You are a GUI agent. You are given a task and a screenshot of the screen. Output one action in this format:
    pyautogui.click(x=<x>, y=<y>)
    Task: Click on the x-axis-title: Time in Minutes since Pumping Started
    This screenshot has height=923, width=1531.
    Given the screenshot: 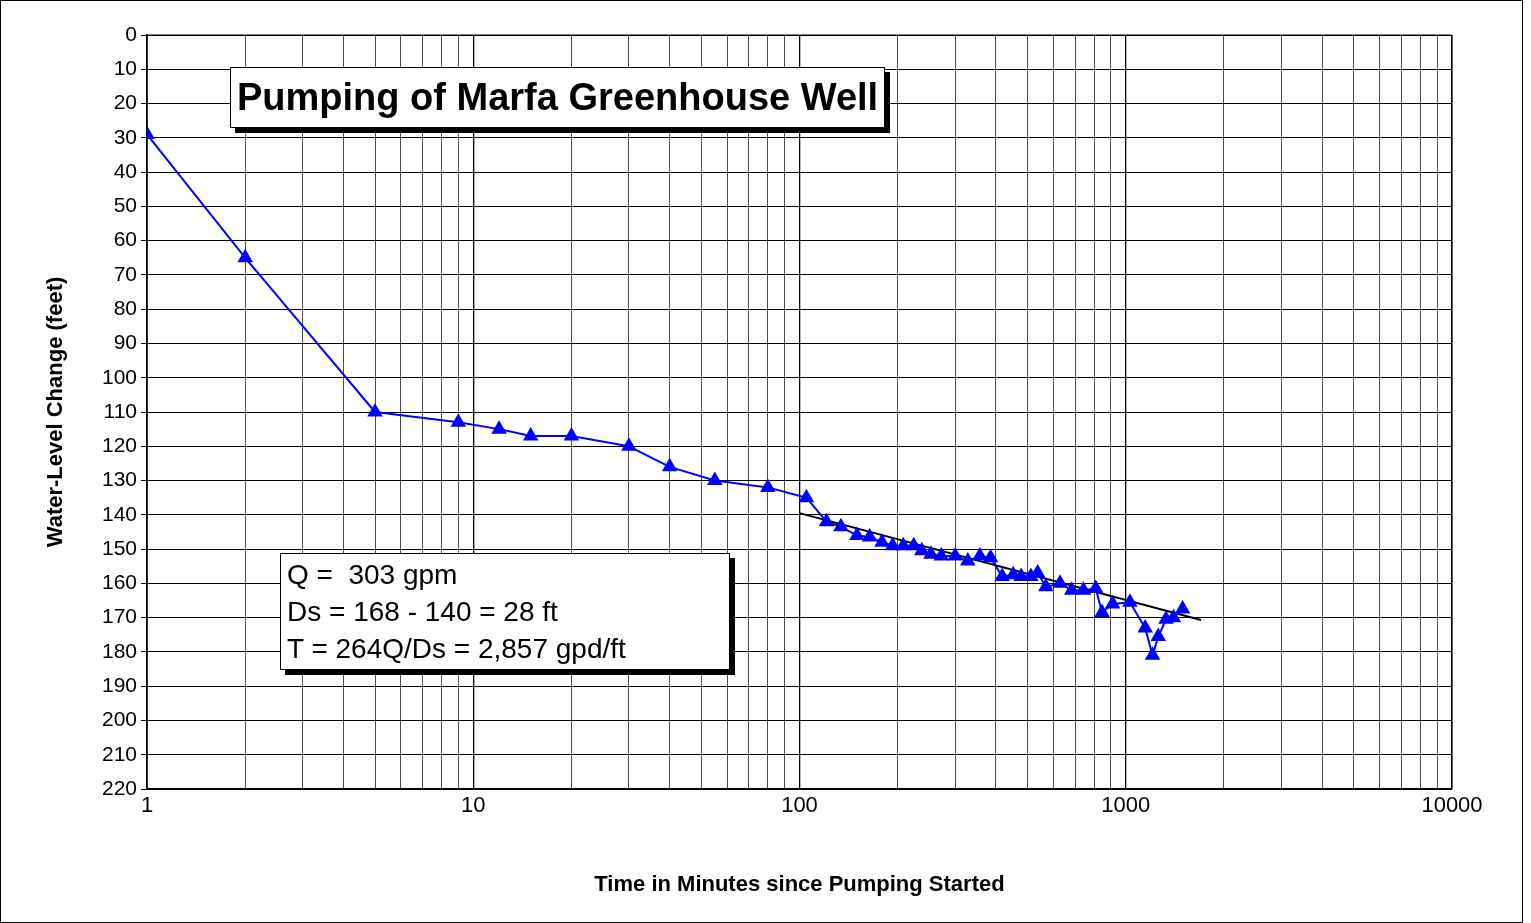 What is the action you would take?
    pyautogui.click(x=799, y=883)
    